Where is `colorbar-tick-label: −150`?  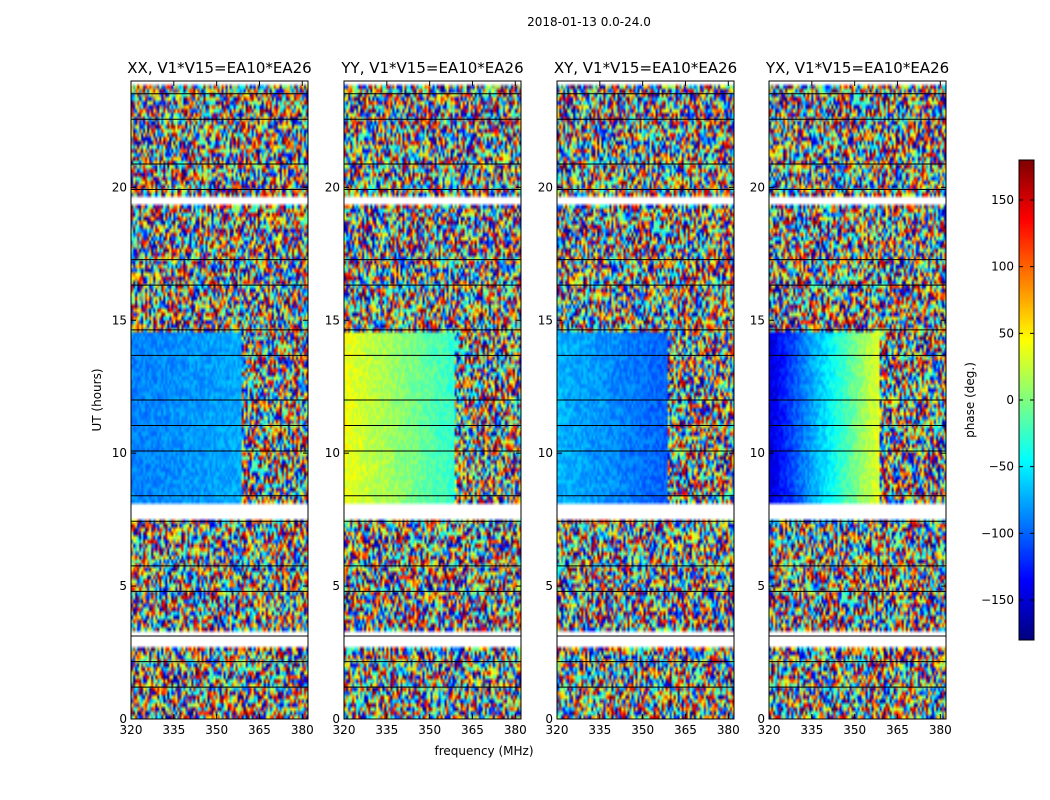
colorbar-tick-label: −150 is located at coordinates (997, 600).